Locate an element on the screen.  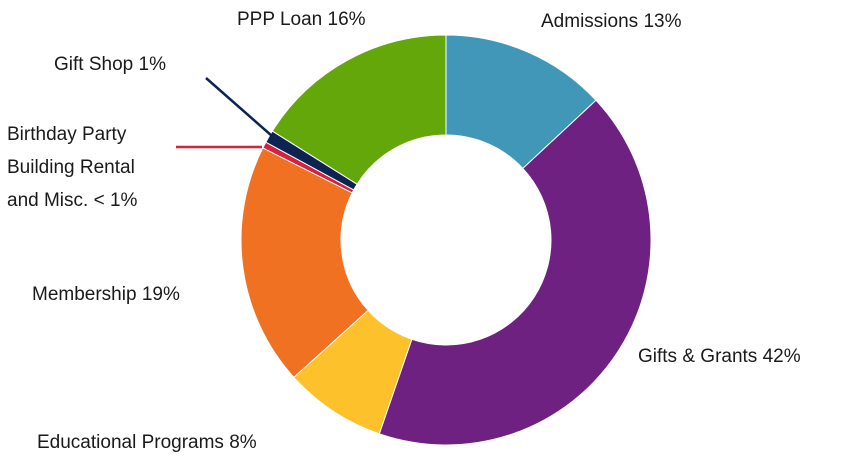
category-label: Membership is located at coordinates (84, 294).